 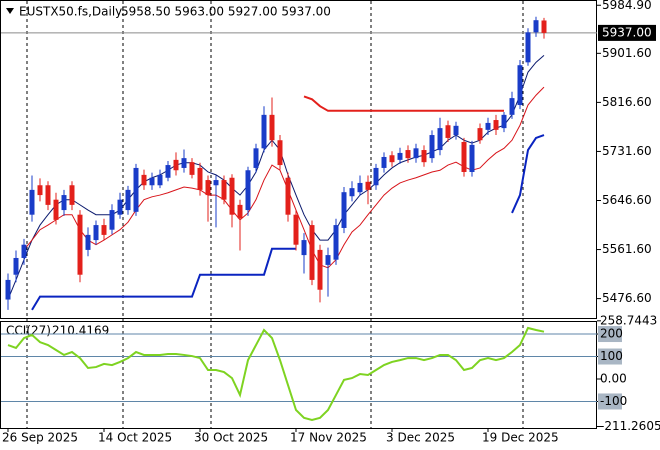 What do you see at coordinates (627, 298) in the screenshot?
I see `y-tick-label: 5476.60` at bounding box center [627, 298].